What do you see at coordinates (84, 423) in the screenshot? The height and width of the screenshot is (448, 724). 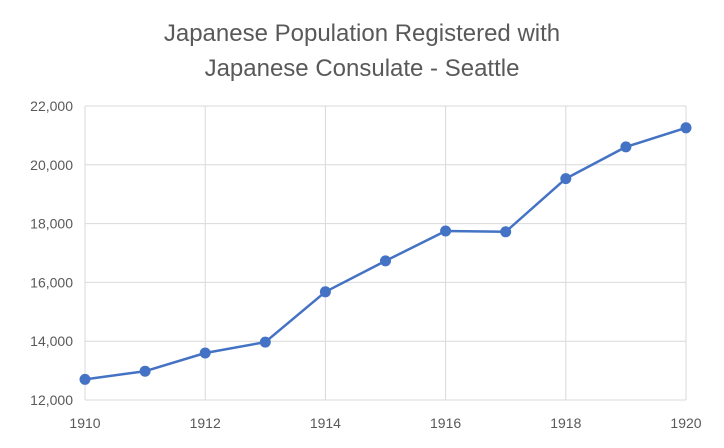 I see `x-tick-label: 1910` at bounding box center [84, 423].